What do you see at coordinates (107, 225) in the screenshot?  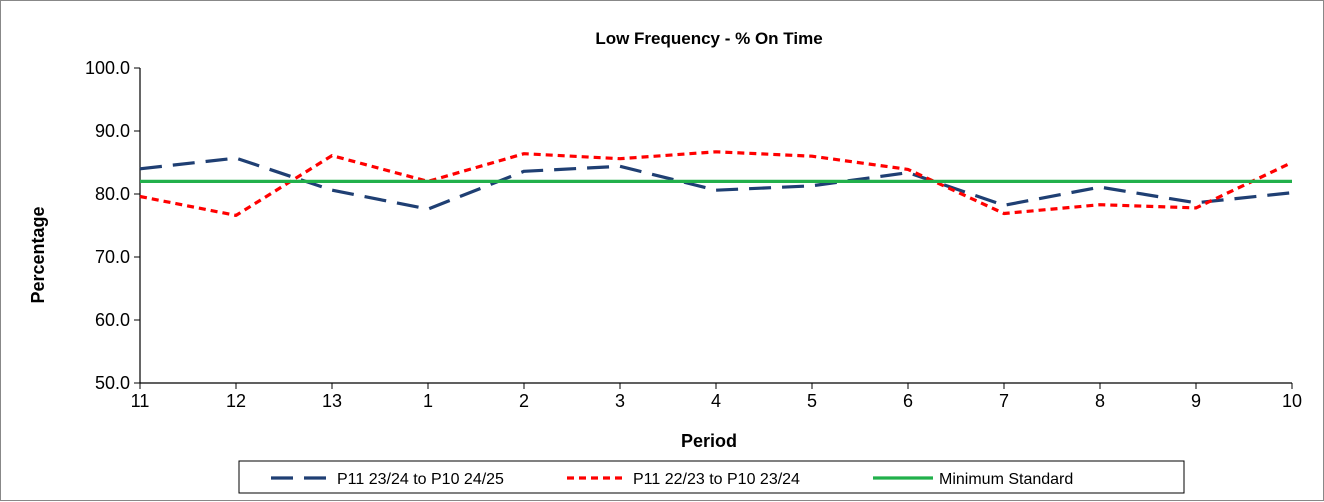 I see `y-axis-ticks: 50.0 60.0 70.0 80.0 90.0 100.0` at bounding box center [107, 225].